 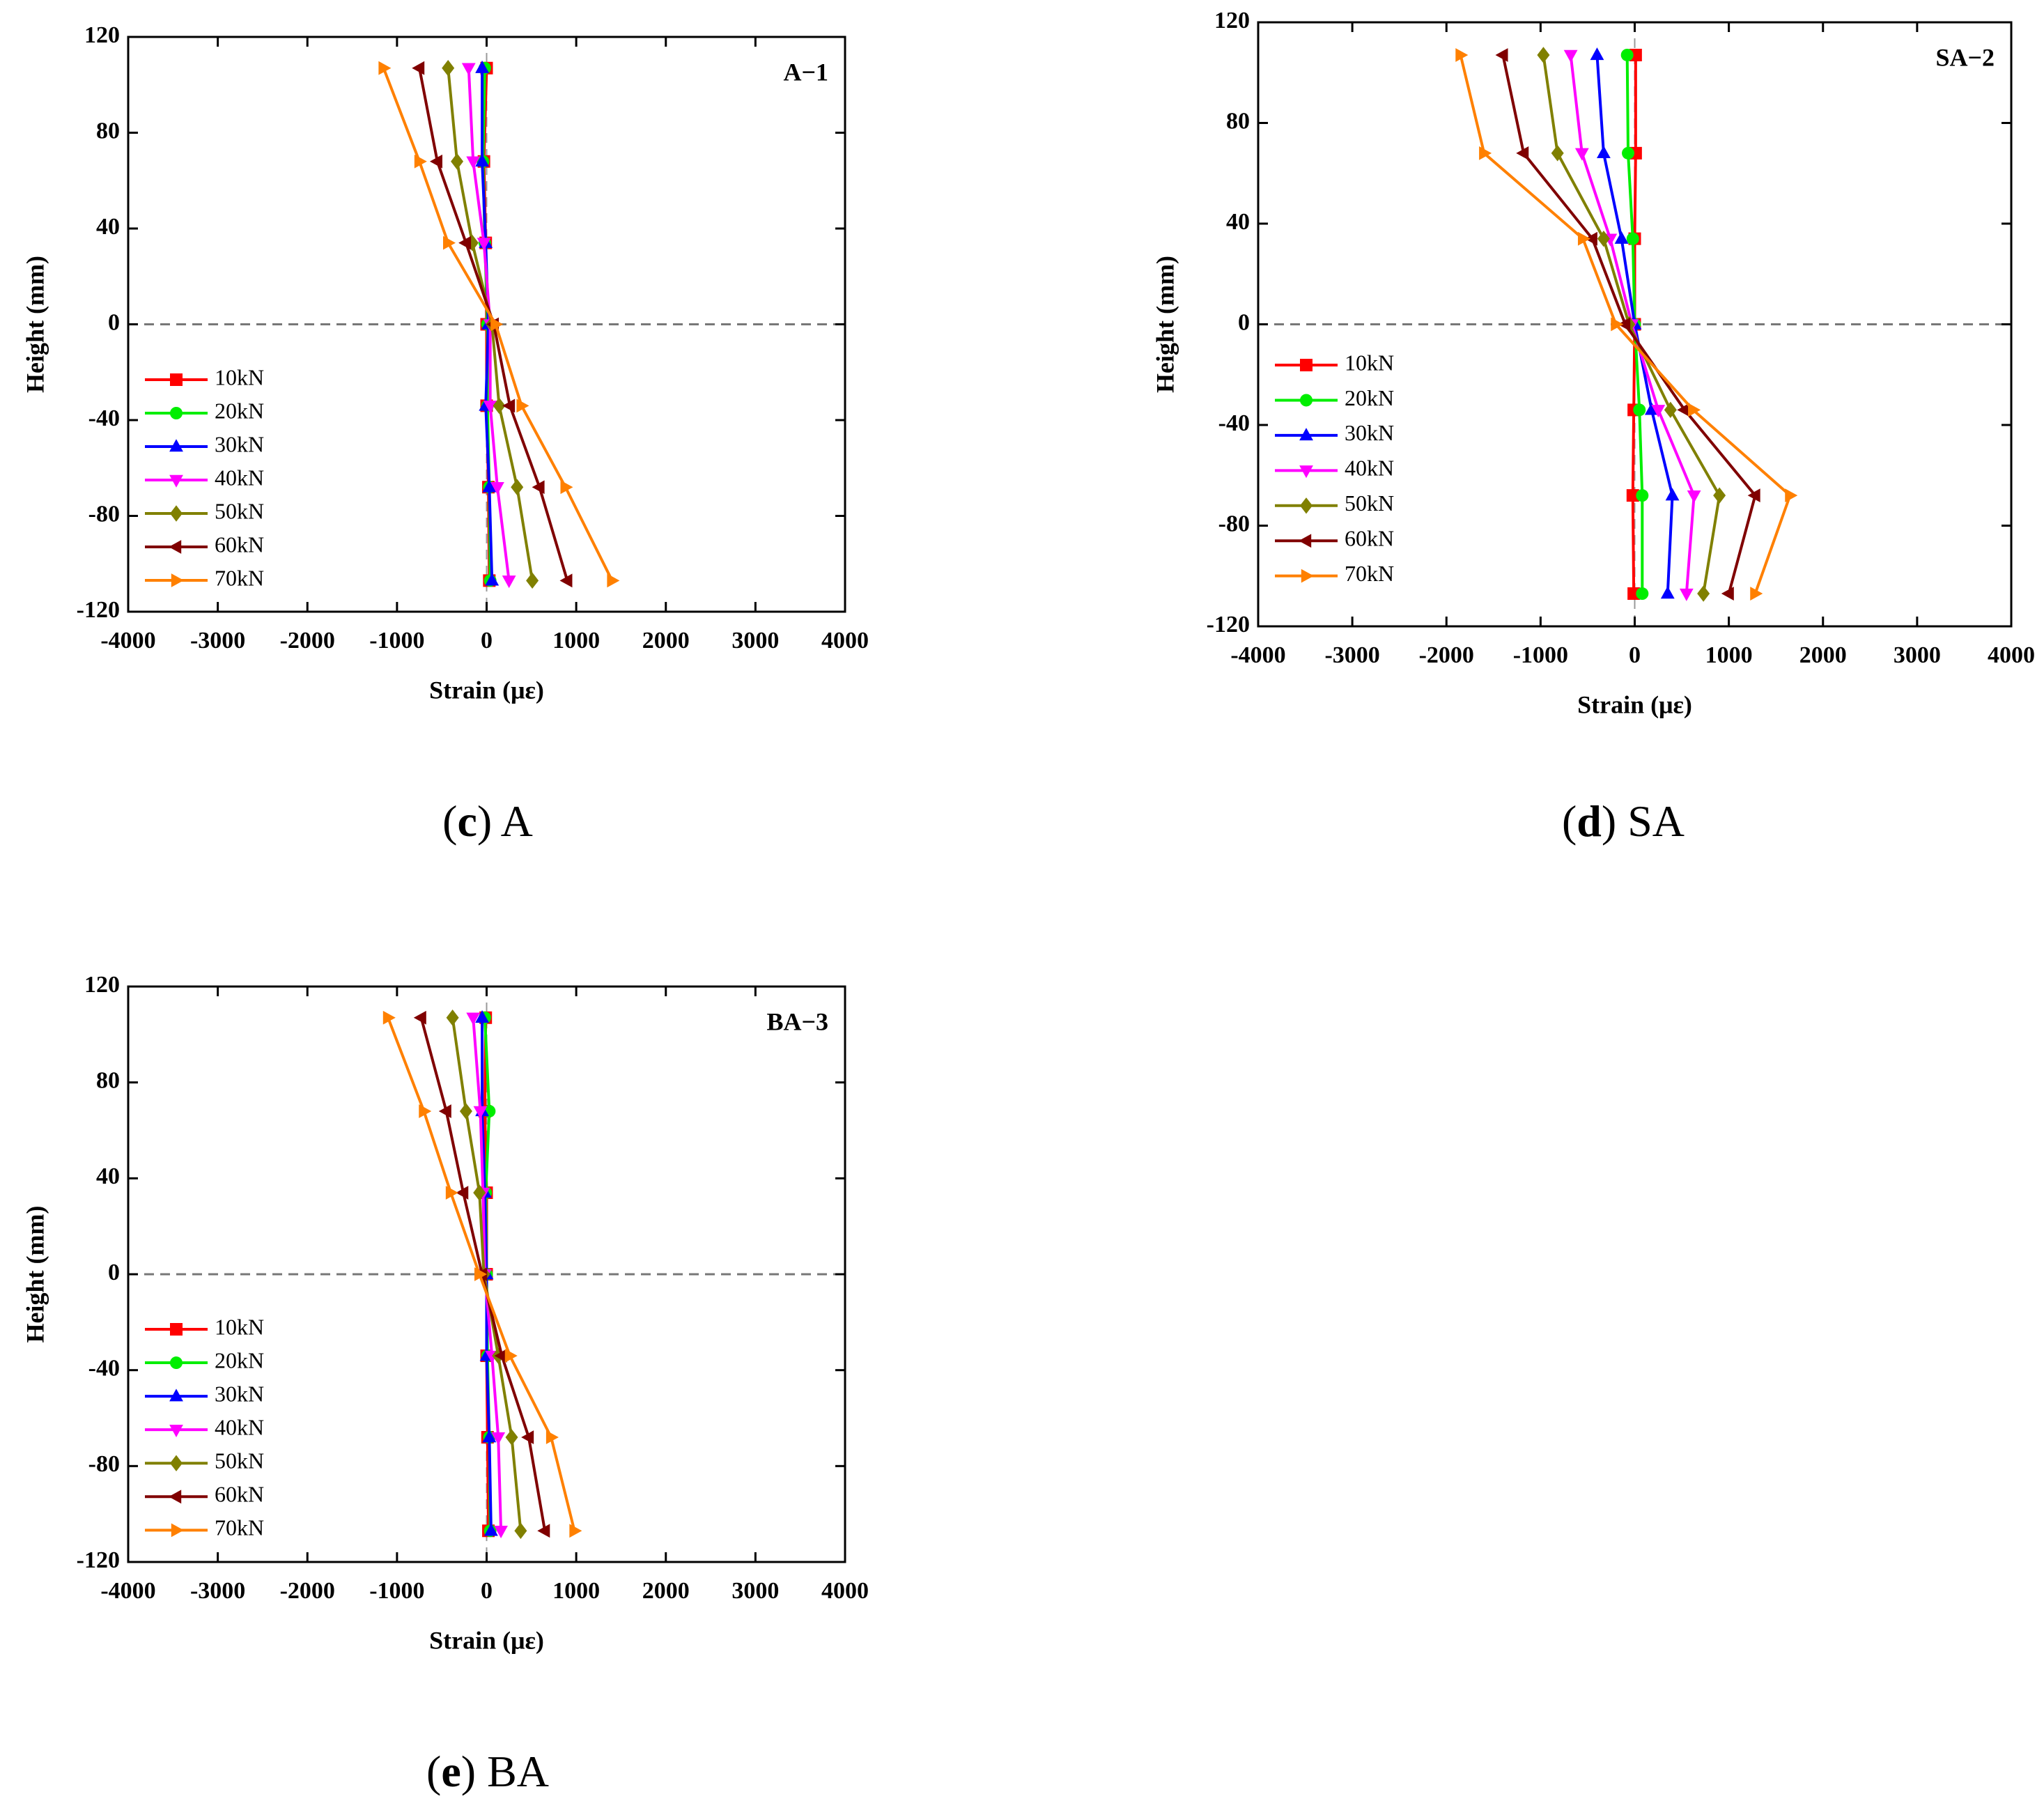 I want to click on caption-part: e, so click(x=450, y=1772).